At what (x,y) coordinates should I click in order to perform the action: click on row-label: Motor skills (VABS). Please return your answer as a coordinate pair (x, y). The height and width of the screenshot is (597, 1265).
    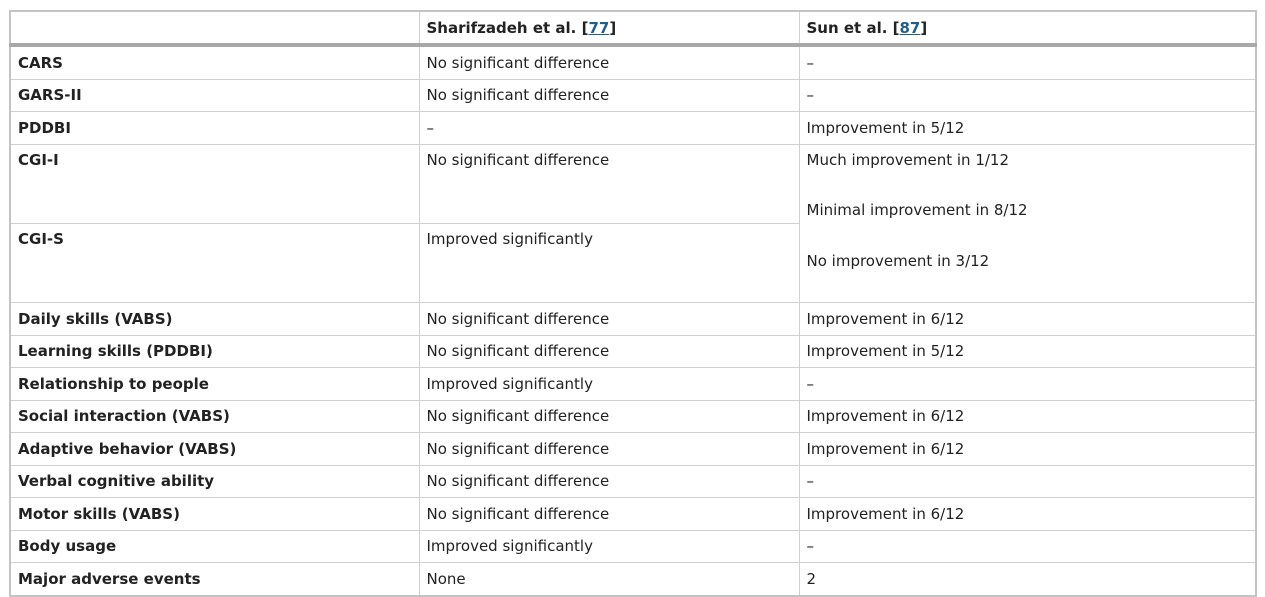
    Looking at the image, I should click on (214, 514).